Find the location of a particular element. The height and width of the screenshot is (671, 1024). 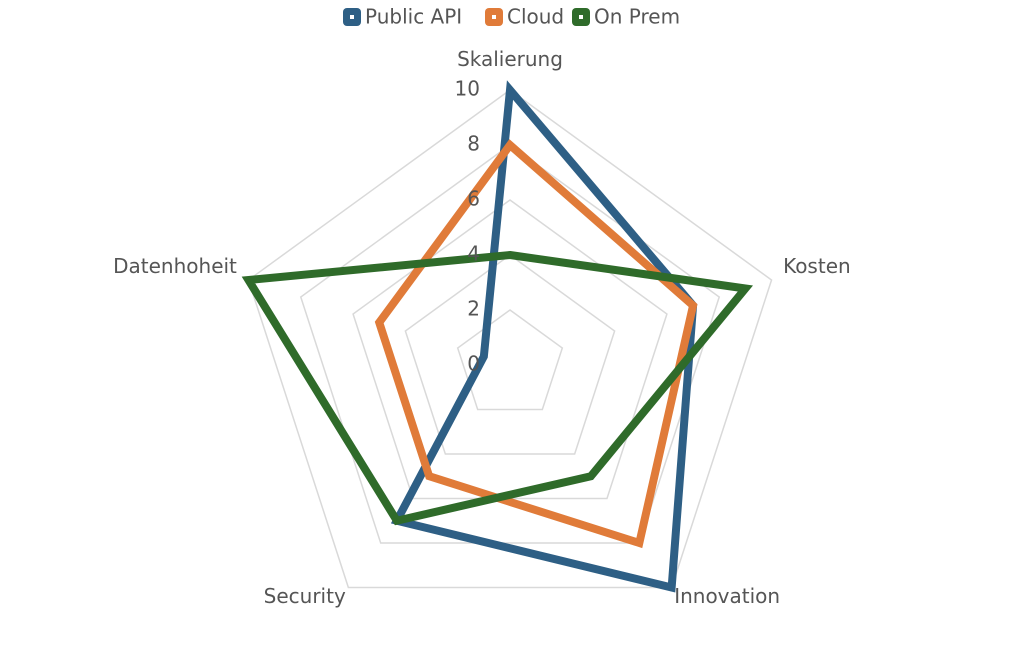

legend-label: Public API is located at coordinates (413, 17).